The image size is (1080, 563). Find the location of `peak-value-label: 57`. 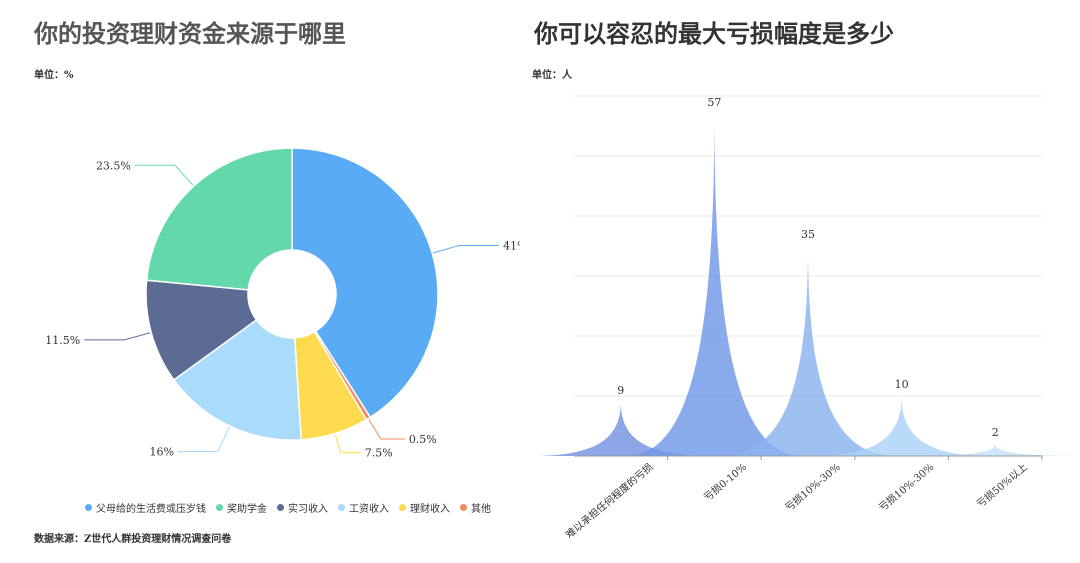

peak-value-label: 57 is located at coordinates (714, 102).